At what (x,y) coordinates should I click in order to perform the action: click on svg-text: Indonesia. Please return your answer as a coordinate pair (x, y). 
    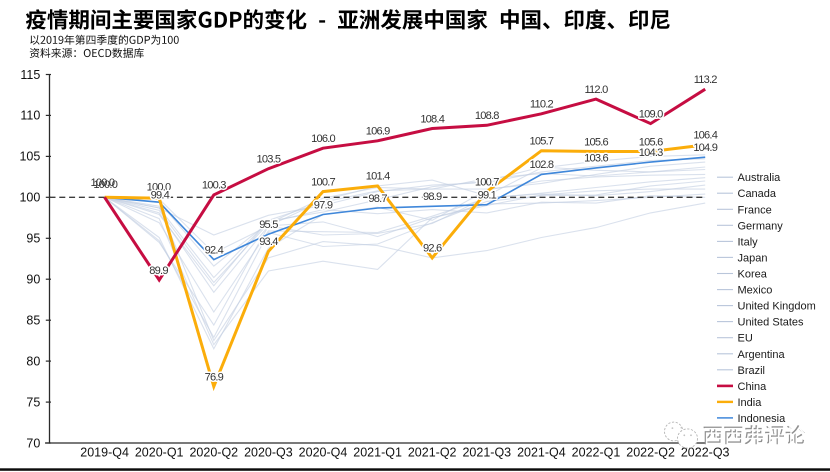
    Looking at the image, I should click on (762, 419).